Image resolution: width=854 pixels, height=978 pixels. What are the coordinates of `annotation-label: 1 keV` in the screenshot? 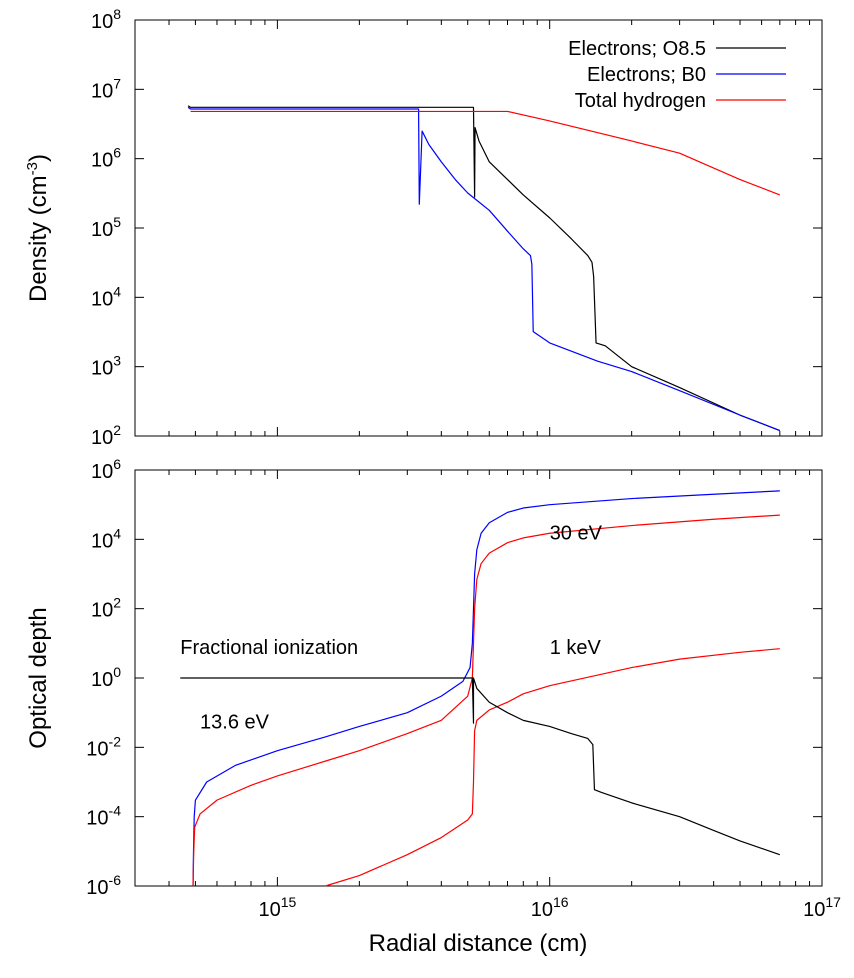 It's located at (576, 648).